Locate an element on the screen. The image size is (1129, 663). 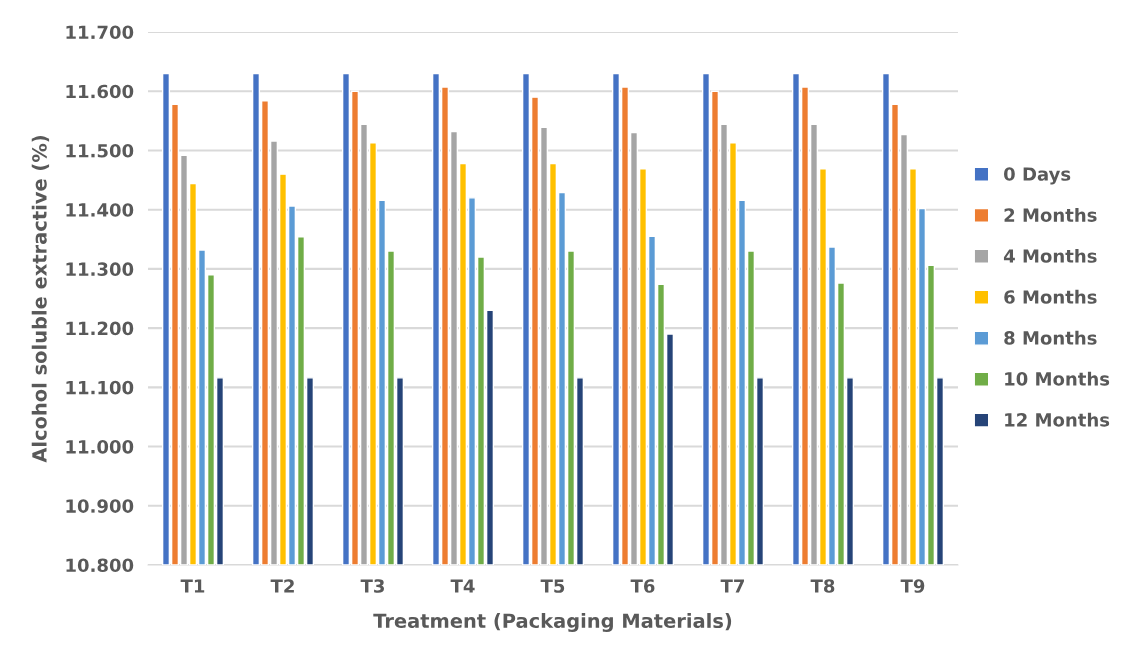
y-tick-label: 11.500 is located at coordinates (100, 150).